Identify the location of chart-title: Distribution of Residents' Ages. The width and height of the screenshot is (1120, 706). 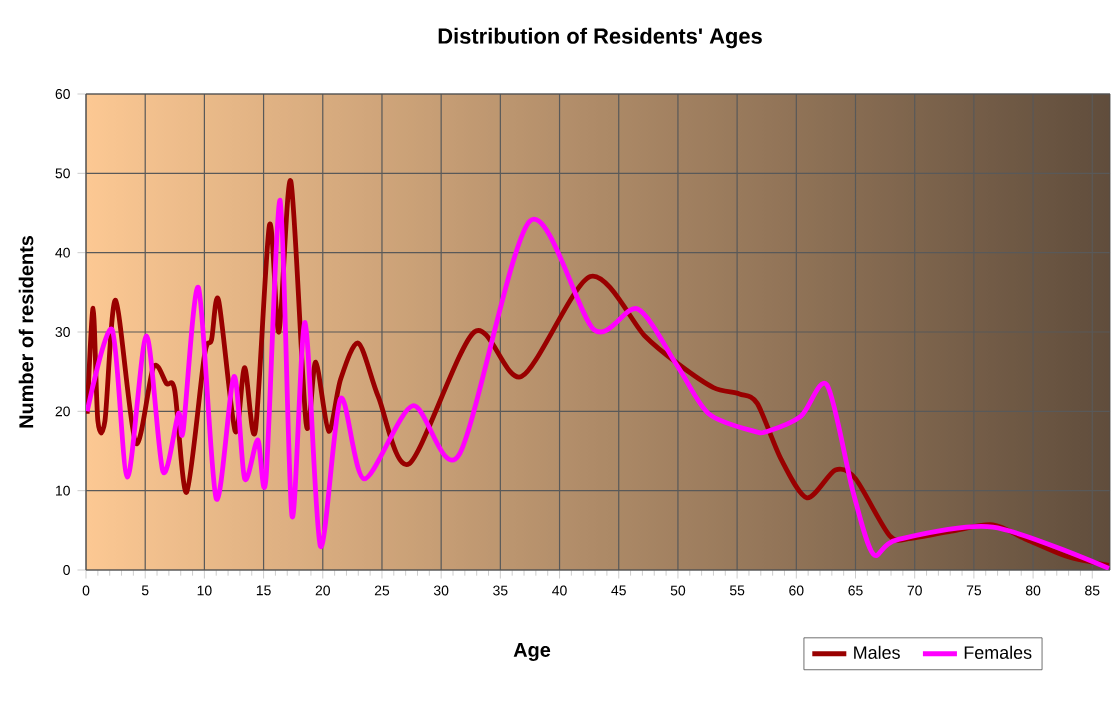
(600, 38).